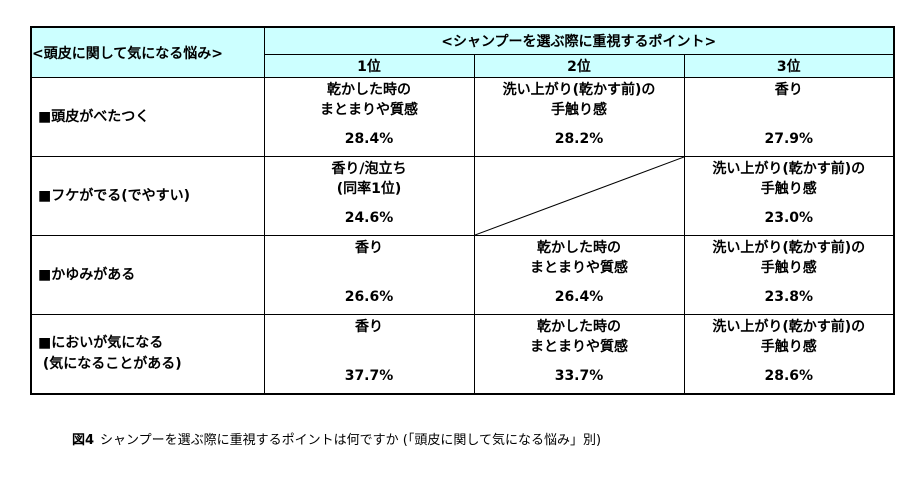  Describe the element at coordinates (789, 139) in the screenshot. I see `percentage-value: 27.9%` at that location.